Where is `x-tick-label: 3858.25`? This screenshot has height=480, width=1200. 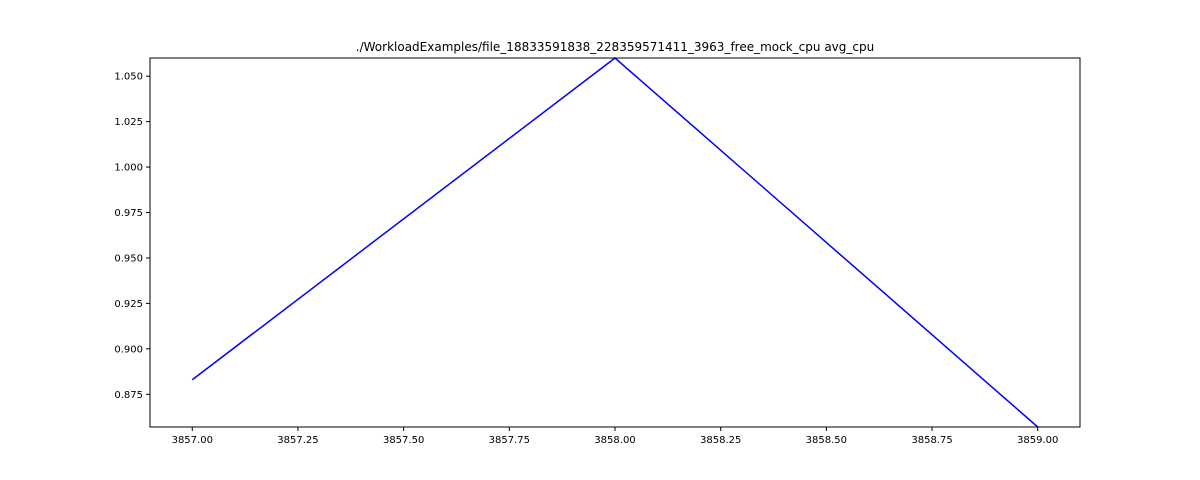 x-tick-label: 3858.25 is located at coordinates (720, 440).